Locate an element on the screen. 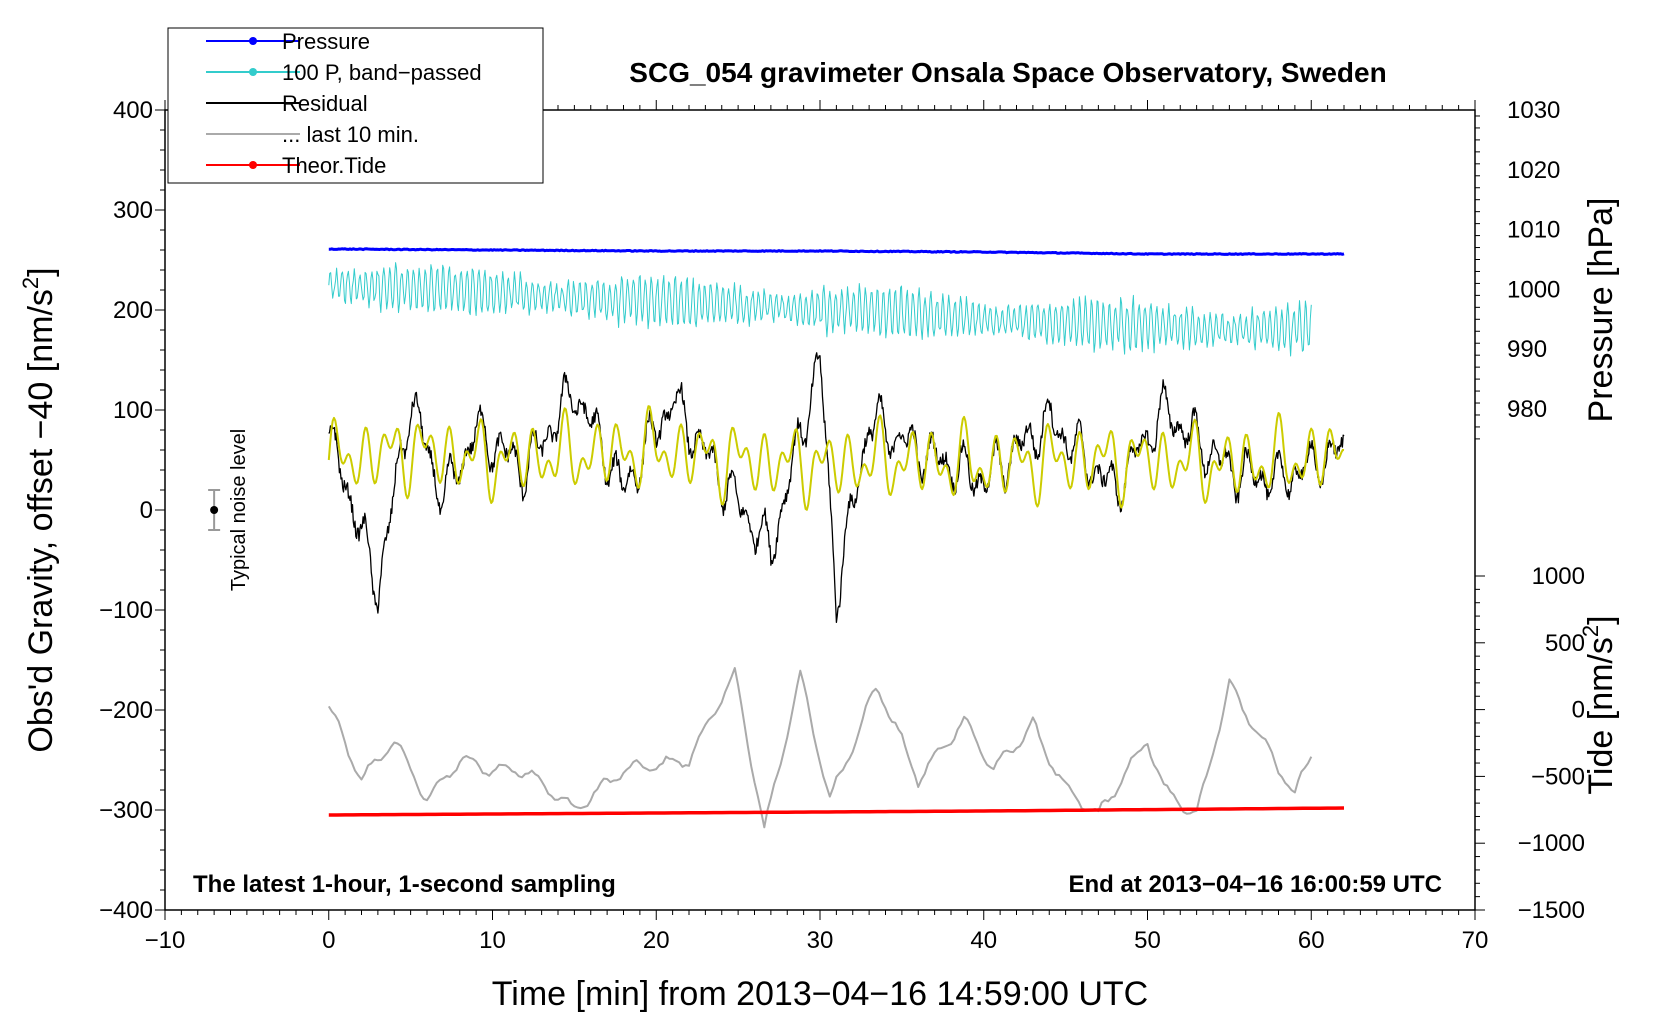  legend-label: Theor.Tide is located at coordinates (334, 165).